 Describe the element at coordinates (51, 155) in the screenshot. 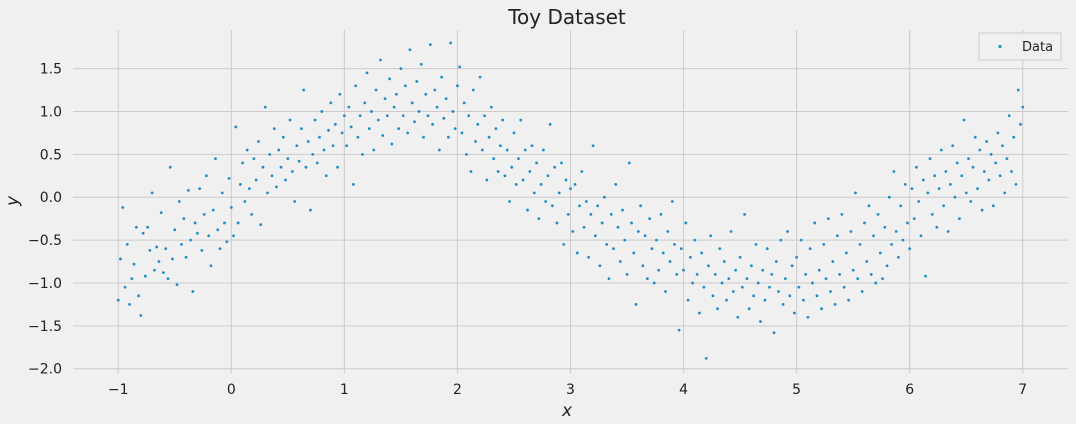

I see `y-tick-label: 0.5` at that location.